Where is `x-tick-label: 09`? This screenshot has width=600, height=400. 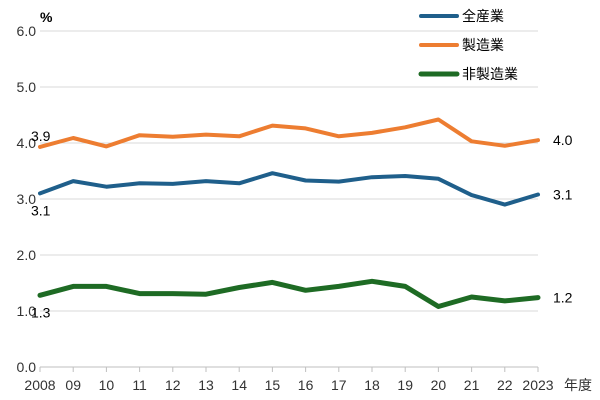 x-tick-label: 09 is located at coordinates (73, 385).